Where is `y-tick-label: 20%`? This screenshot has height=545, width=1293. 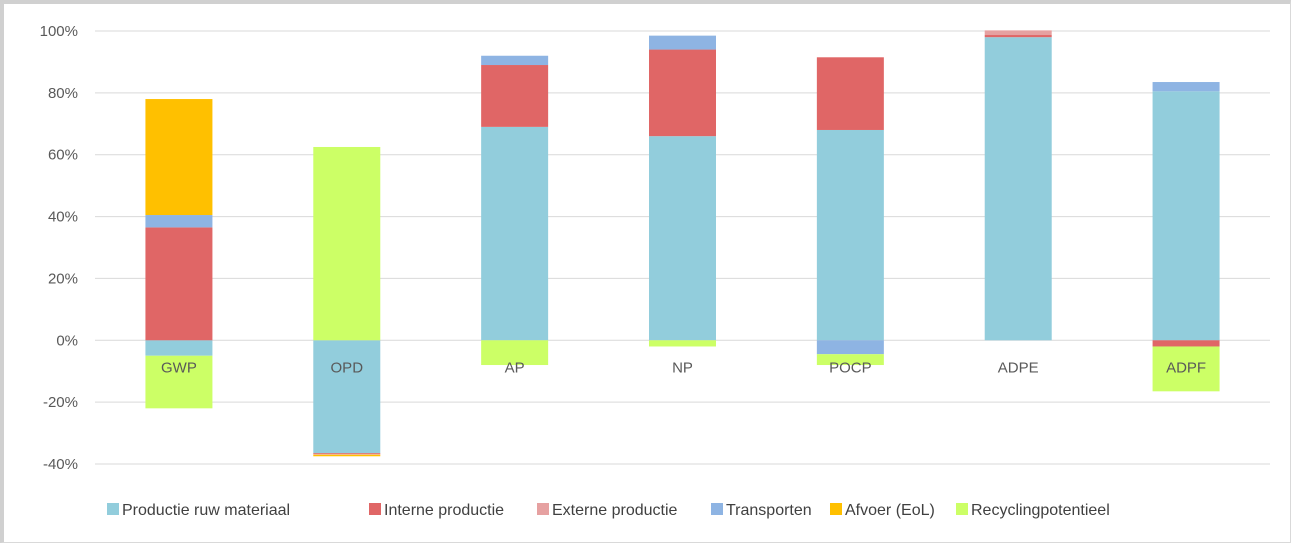 y-tick-label: 20% is located at coordinates (63, 278).